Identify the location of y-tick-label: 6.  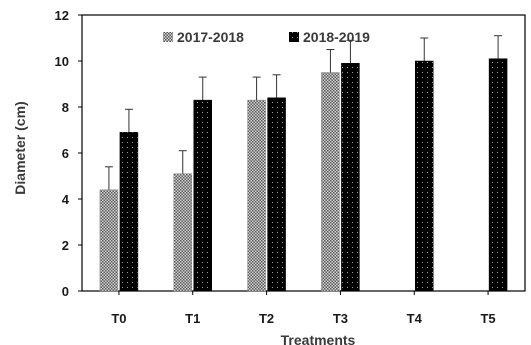
(65, 153).